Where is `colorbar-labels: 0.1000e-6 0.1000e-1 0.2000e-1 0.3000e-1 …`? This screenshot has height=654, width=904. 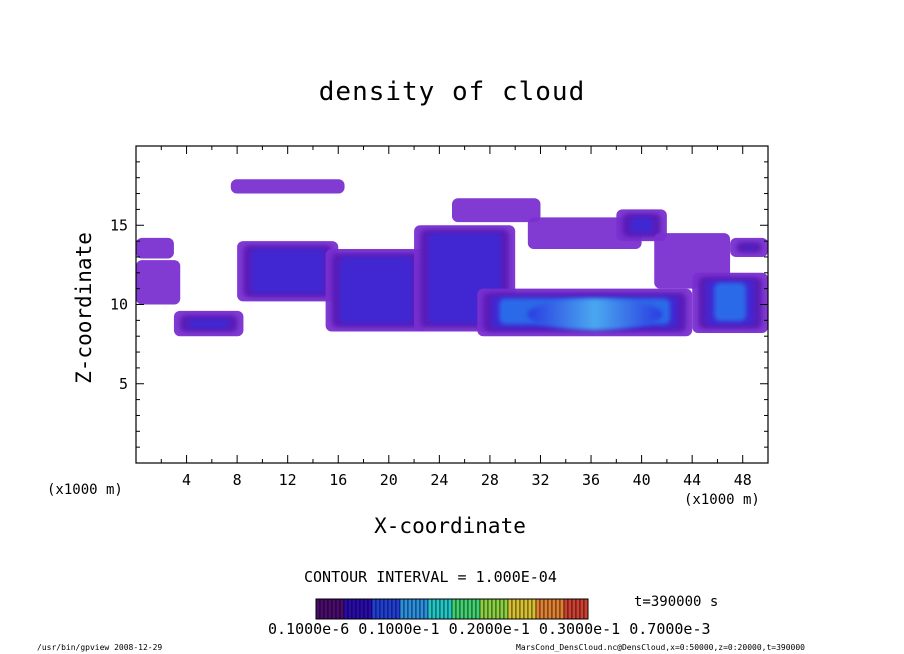 colorbar-labels: 0.1000e-6 0.1000e-1 0.2000e-1 0.3000e-1 … is located at coordinates (489, 629).